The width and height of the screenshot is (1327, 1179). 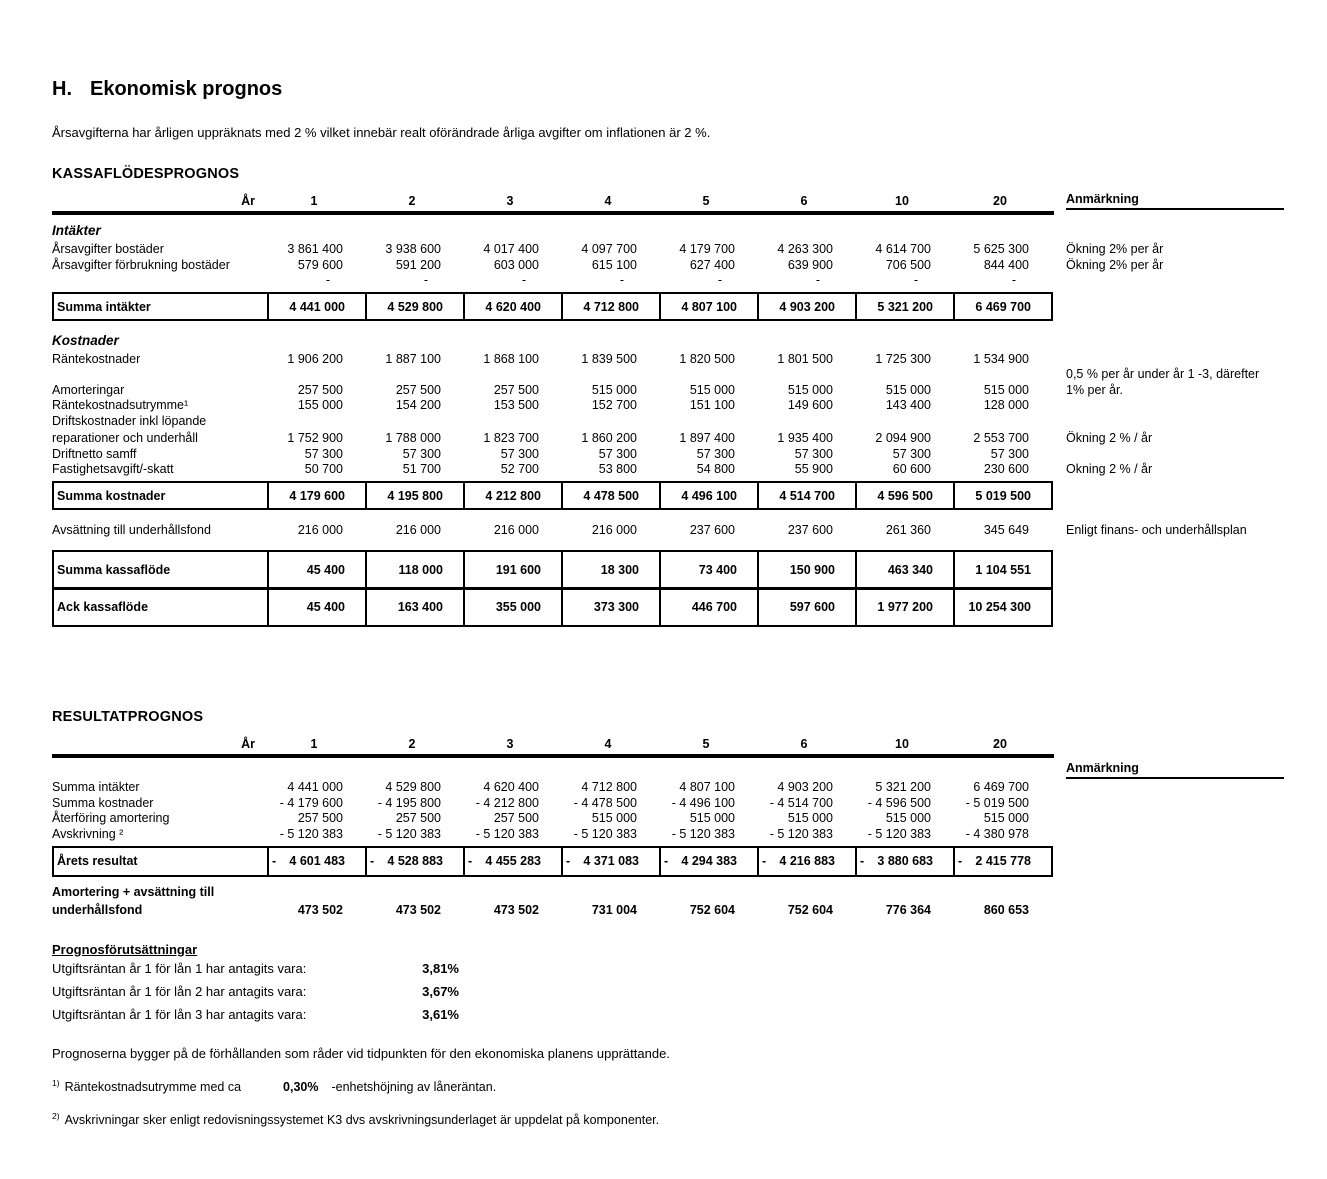 I want to click on cell-value: 10 254 300, so click(x=1002, y=607).